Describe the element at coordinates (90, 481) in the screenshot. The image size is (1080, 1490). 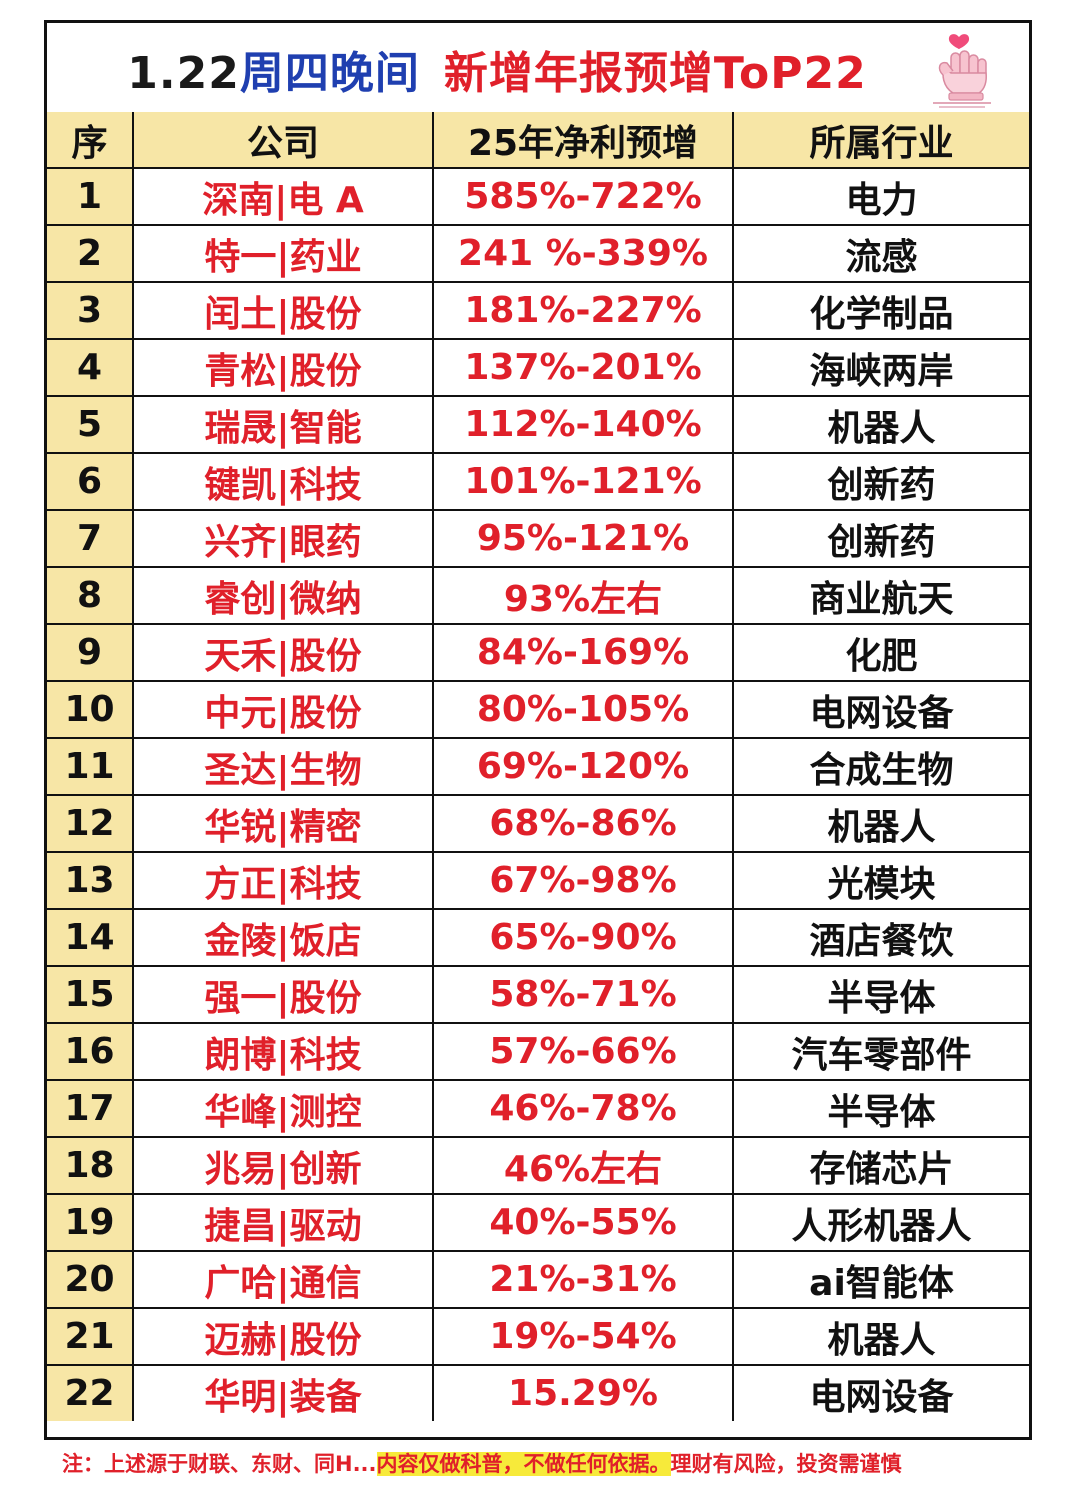
I see `rank-cell: 6` at that location.